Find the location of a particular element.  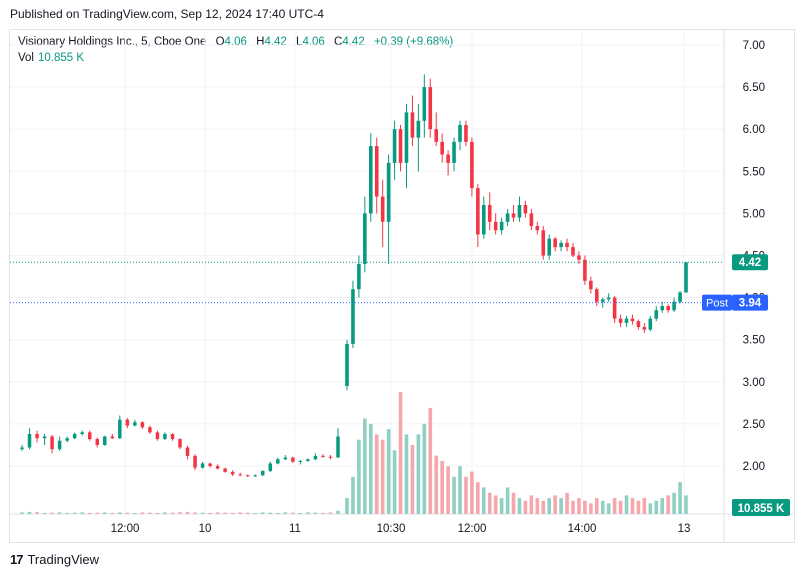

tradingview-logo-icon: 17 is located at coordinates (17, 559).